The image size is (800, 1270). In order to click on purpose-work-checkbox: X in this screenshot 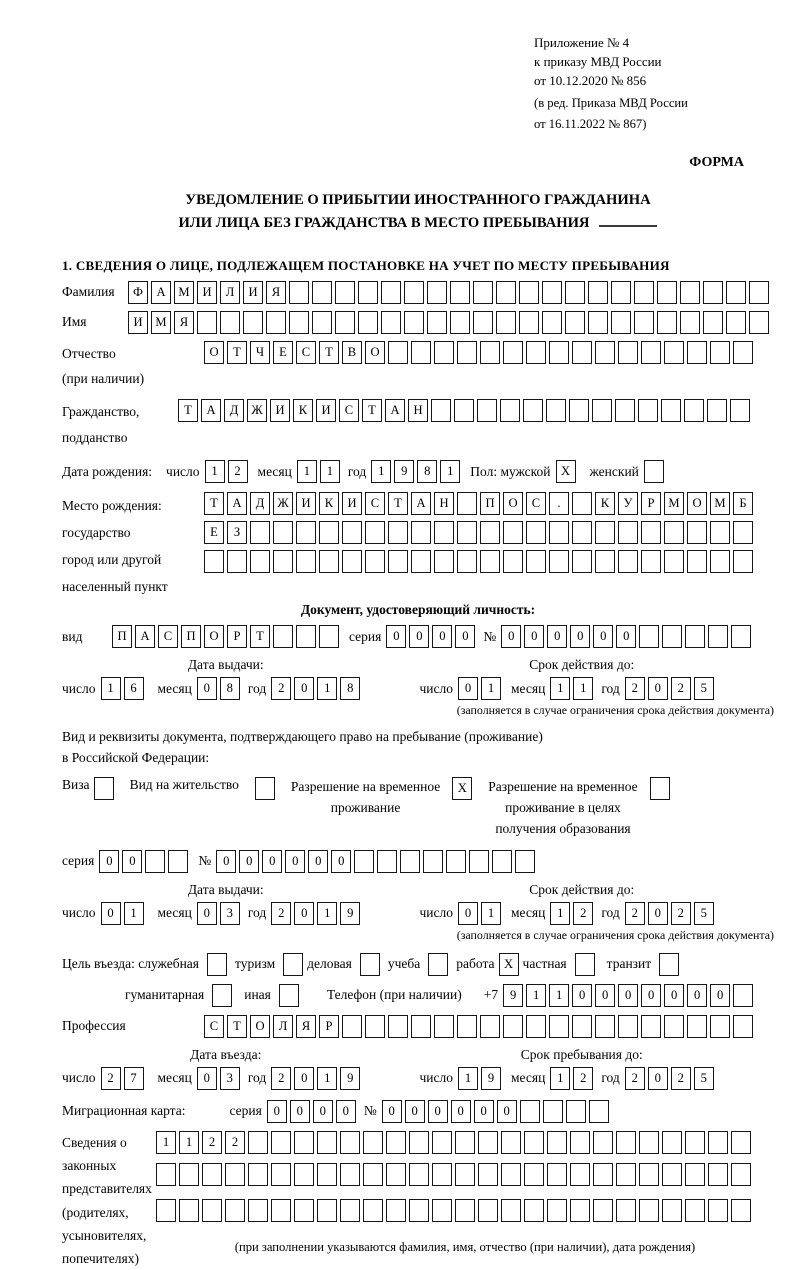, I will do `click(508, 964)`.